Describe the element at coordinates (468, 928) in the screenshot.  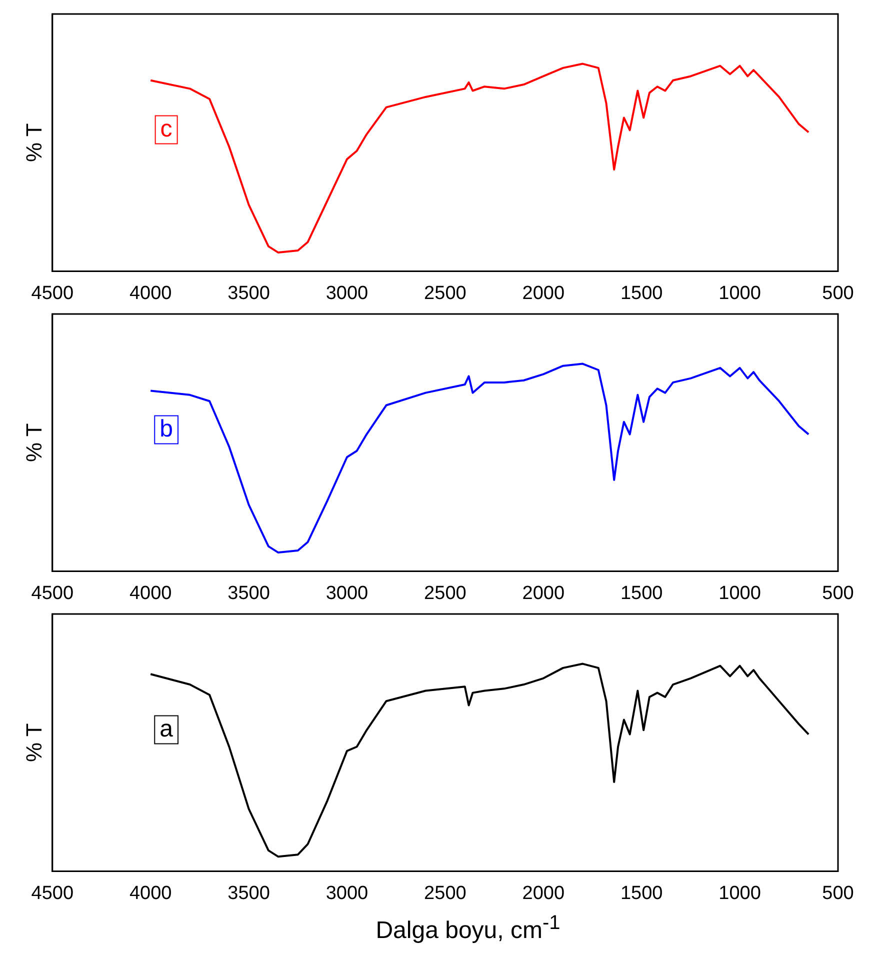
I see `x-axis-title: Dalga boyu, cm$^{-1}$` at that location.